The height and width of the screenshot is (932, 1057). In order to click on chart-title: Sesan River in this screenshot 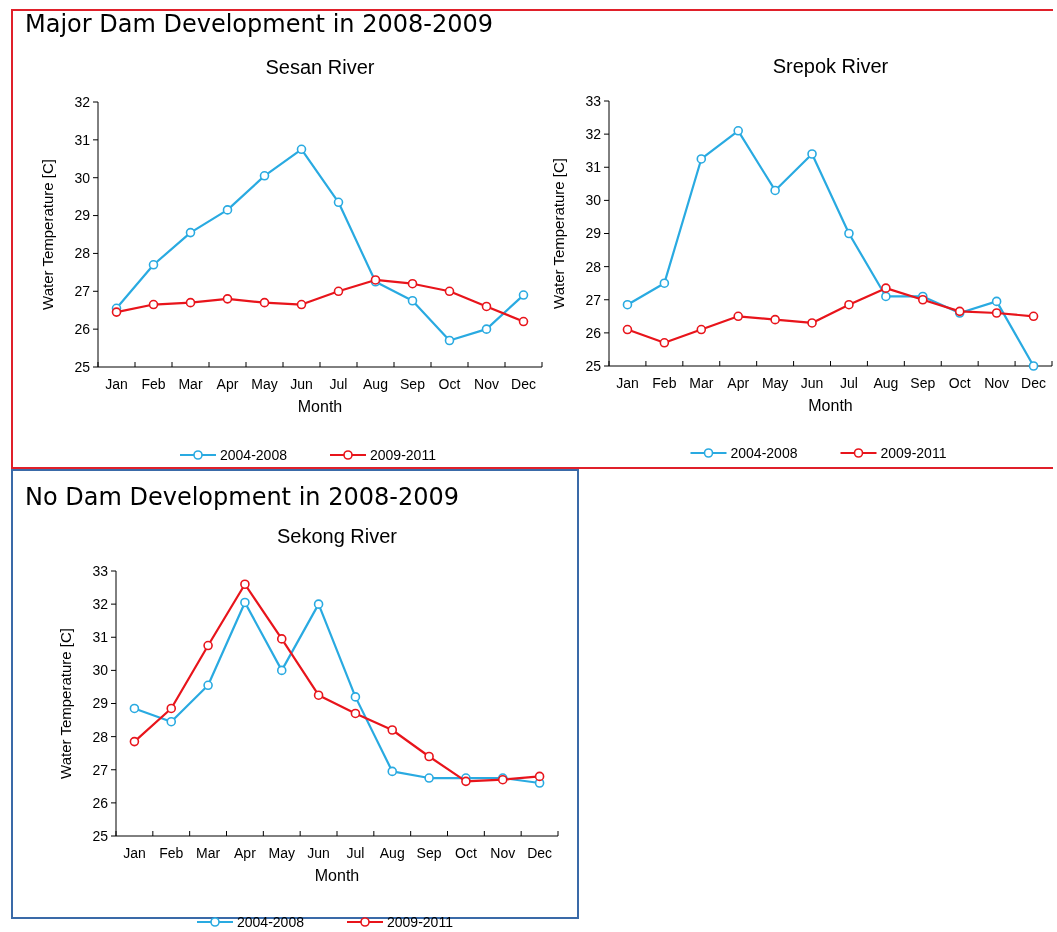, I will do `click(320, 67)`.